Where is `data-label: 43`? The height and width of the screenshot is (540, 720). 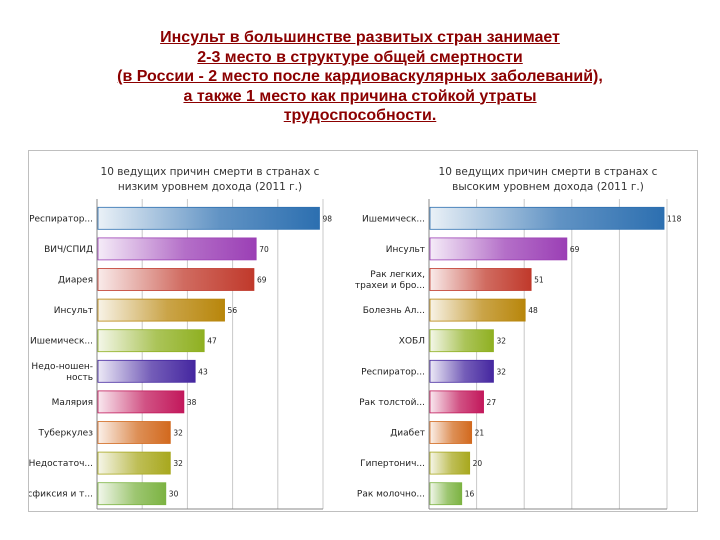 data-label: 43 is located at coordinates (203, 371).